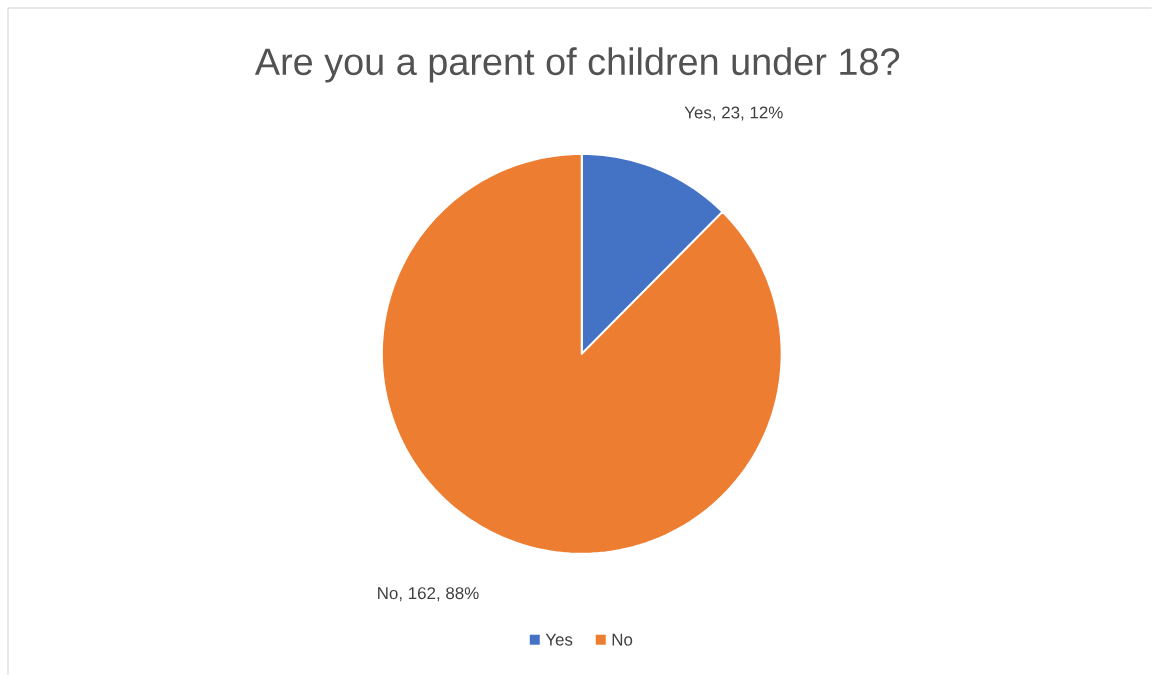  I want to click on chart-title: Are you a parent of children under 18?, so click(577, 65).